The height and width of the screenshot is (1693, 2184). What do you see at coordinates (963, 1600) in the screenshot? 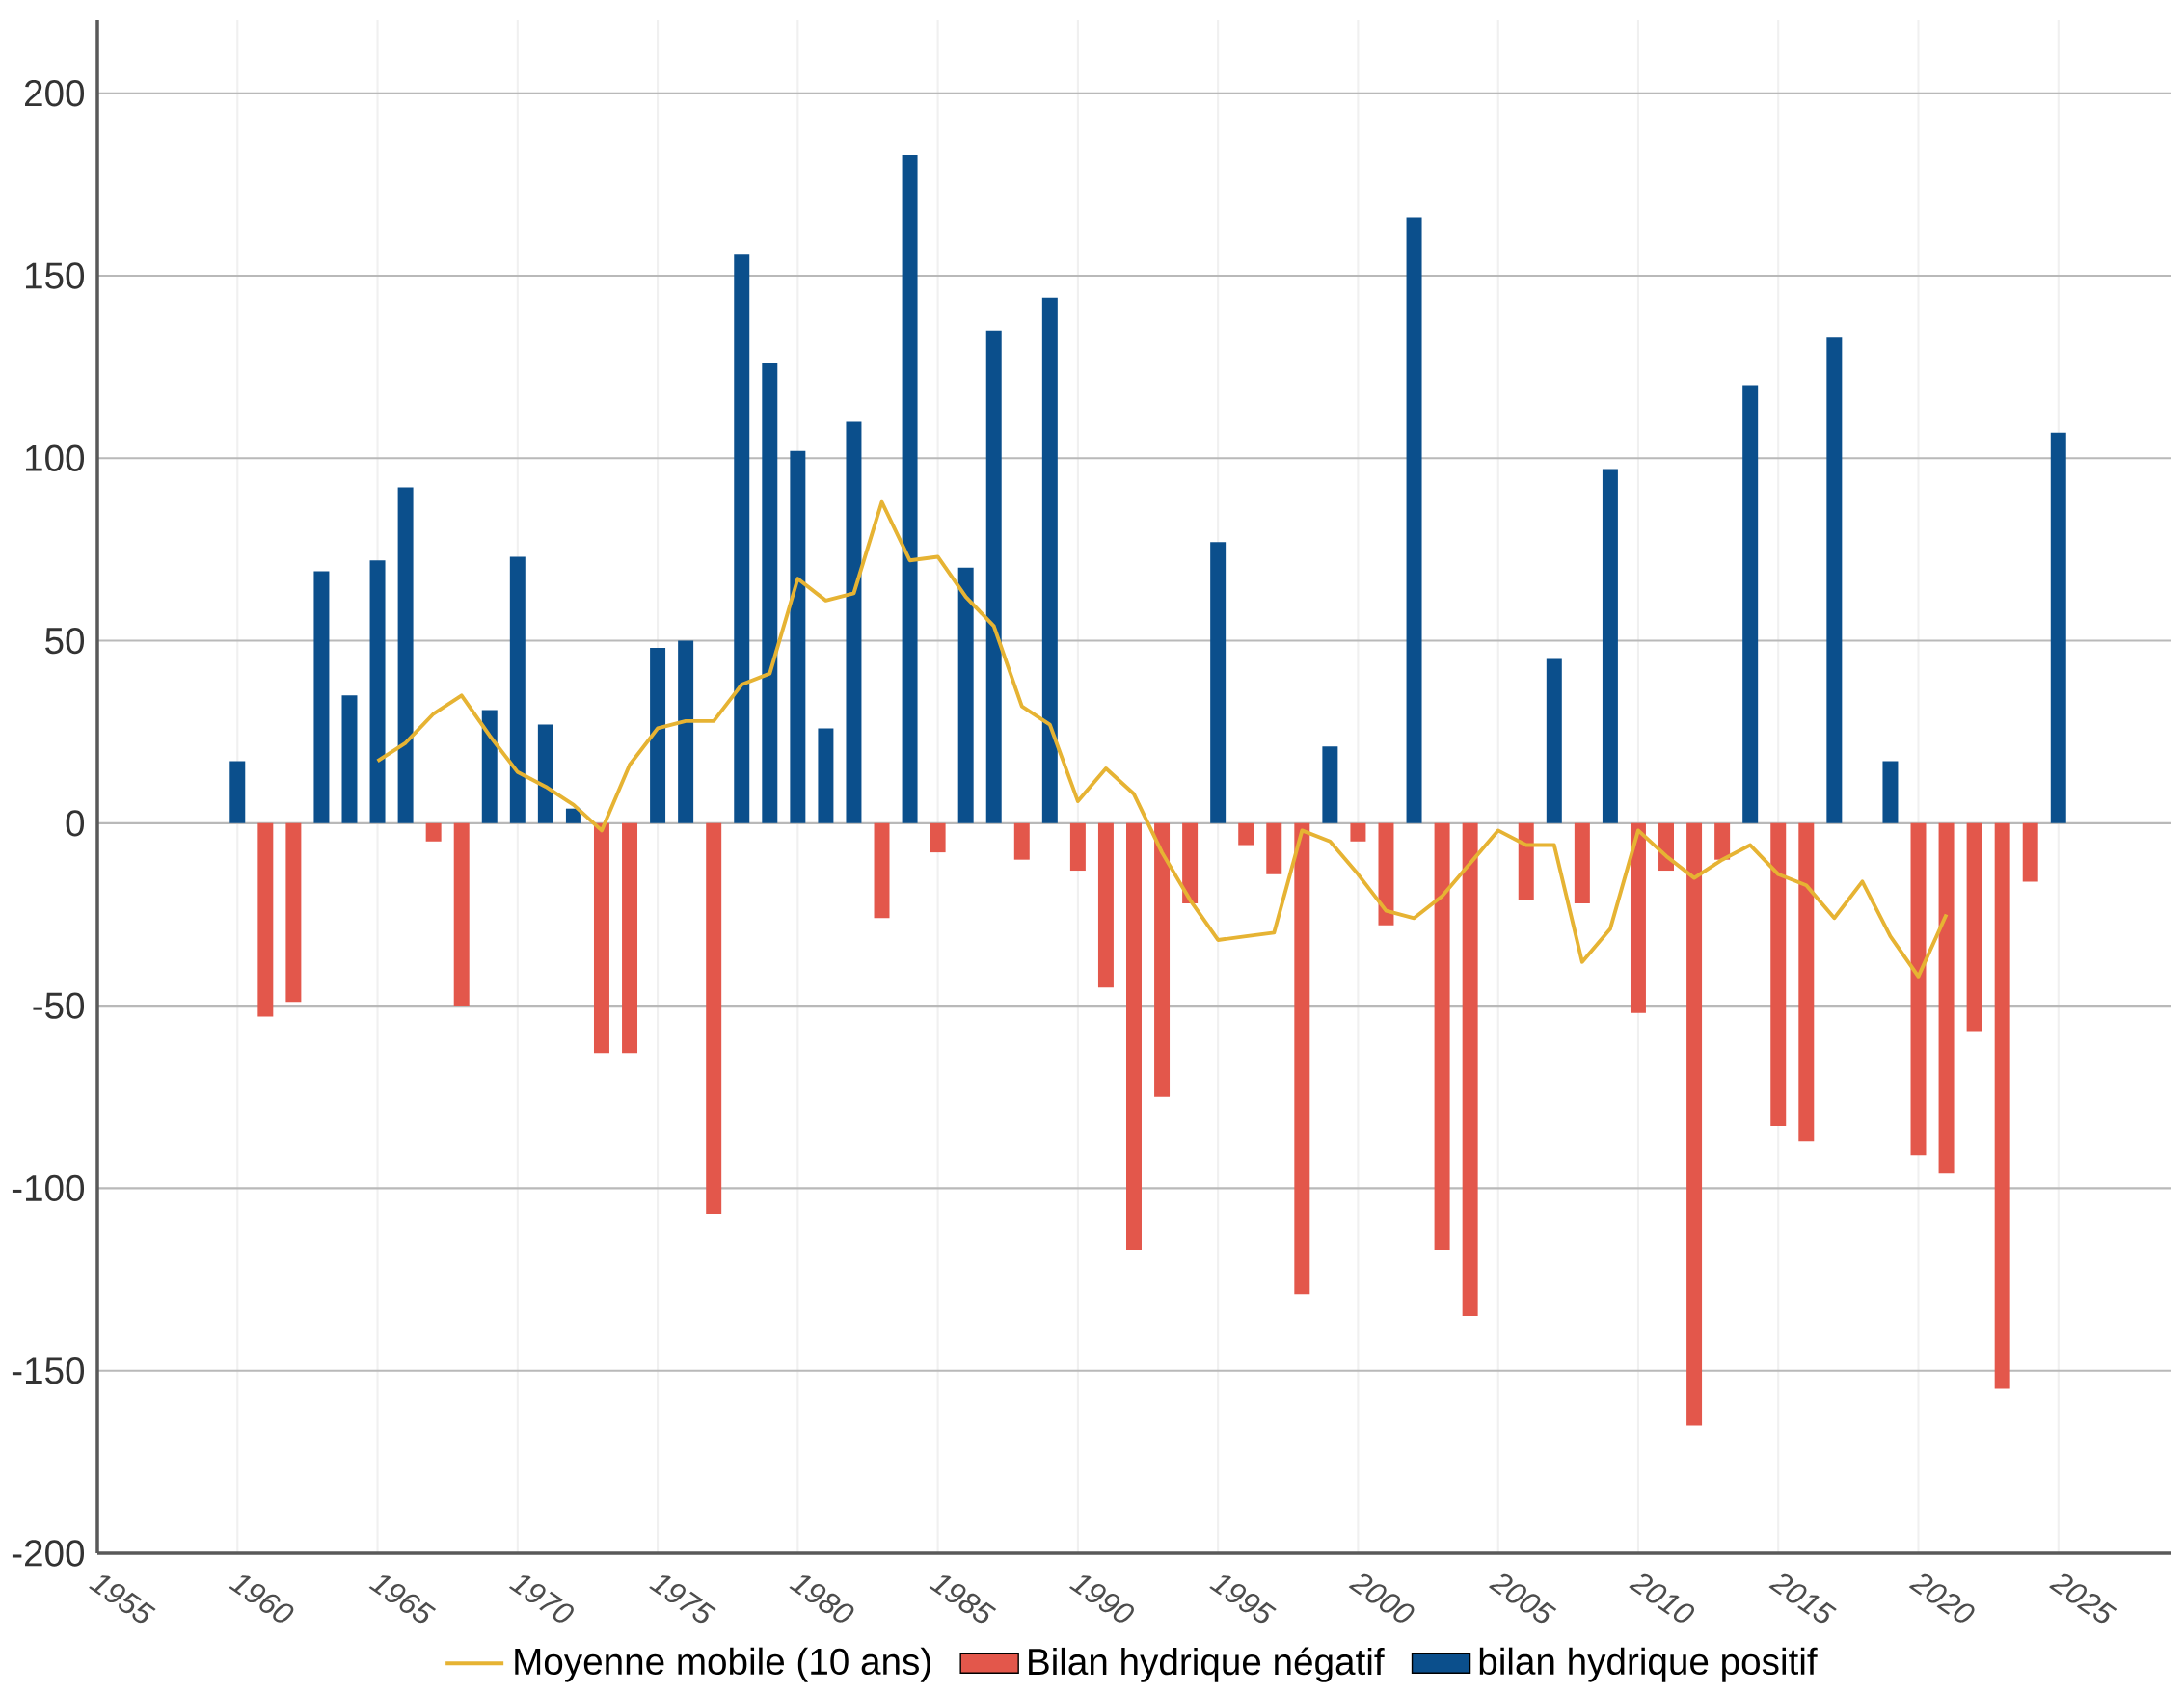
I see `x-tick-label: 1985` at bounding box center [963, 1600].